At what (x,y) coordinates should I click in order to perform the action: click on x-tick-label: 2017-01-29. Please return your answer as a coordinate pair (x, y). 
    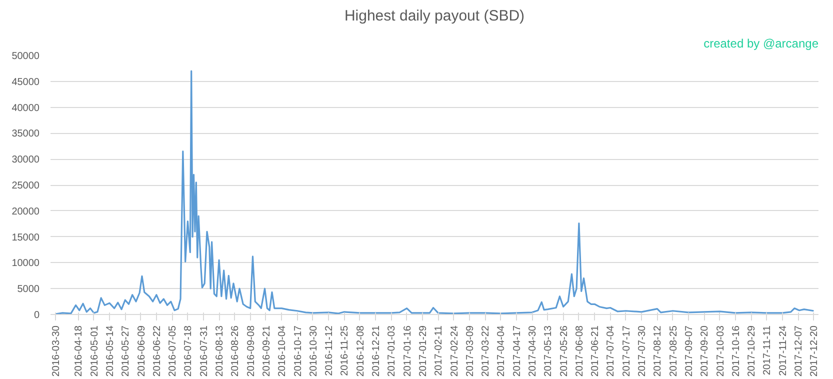
    Looking at the image, I should click on (423, 351).